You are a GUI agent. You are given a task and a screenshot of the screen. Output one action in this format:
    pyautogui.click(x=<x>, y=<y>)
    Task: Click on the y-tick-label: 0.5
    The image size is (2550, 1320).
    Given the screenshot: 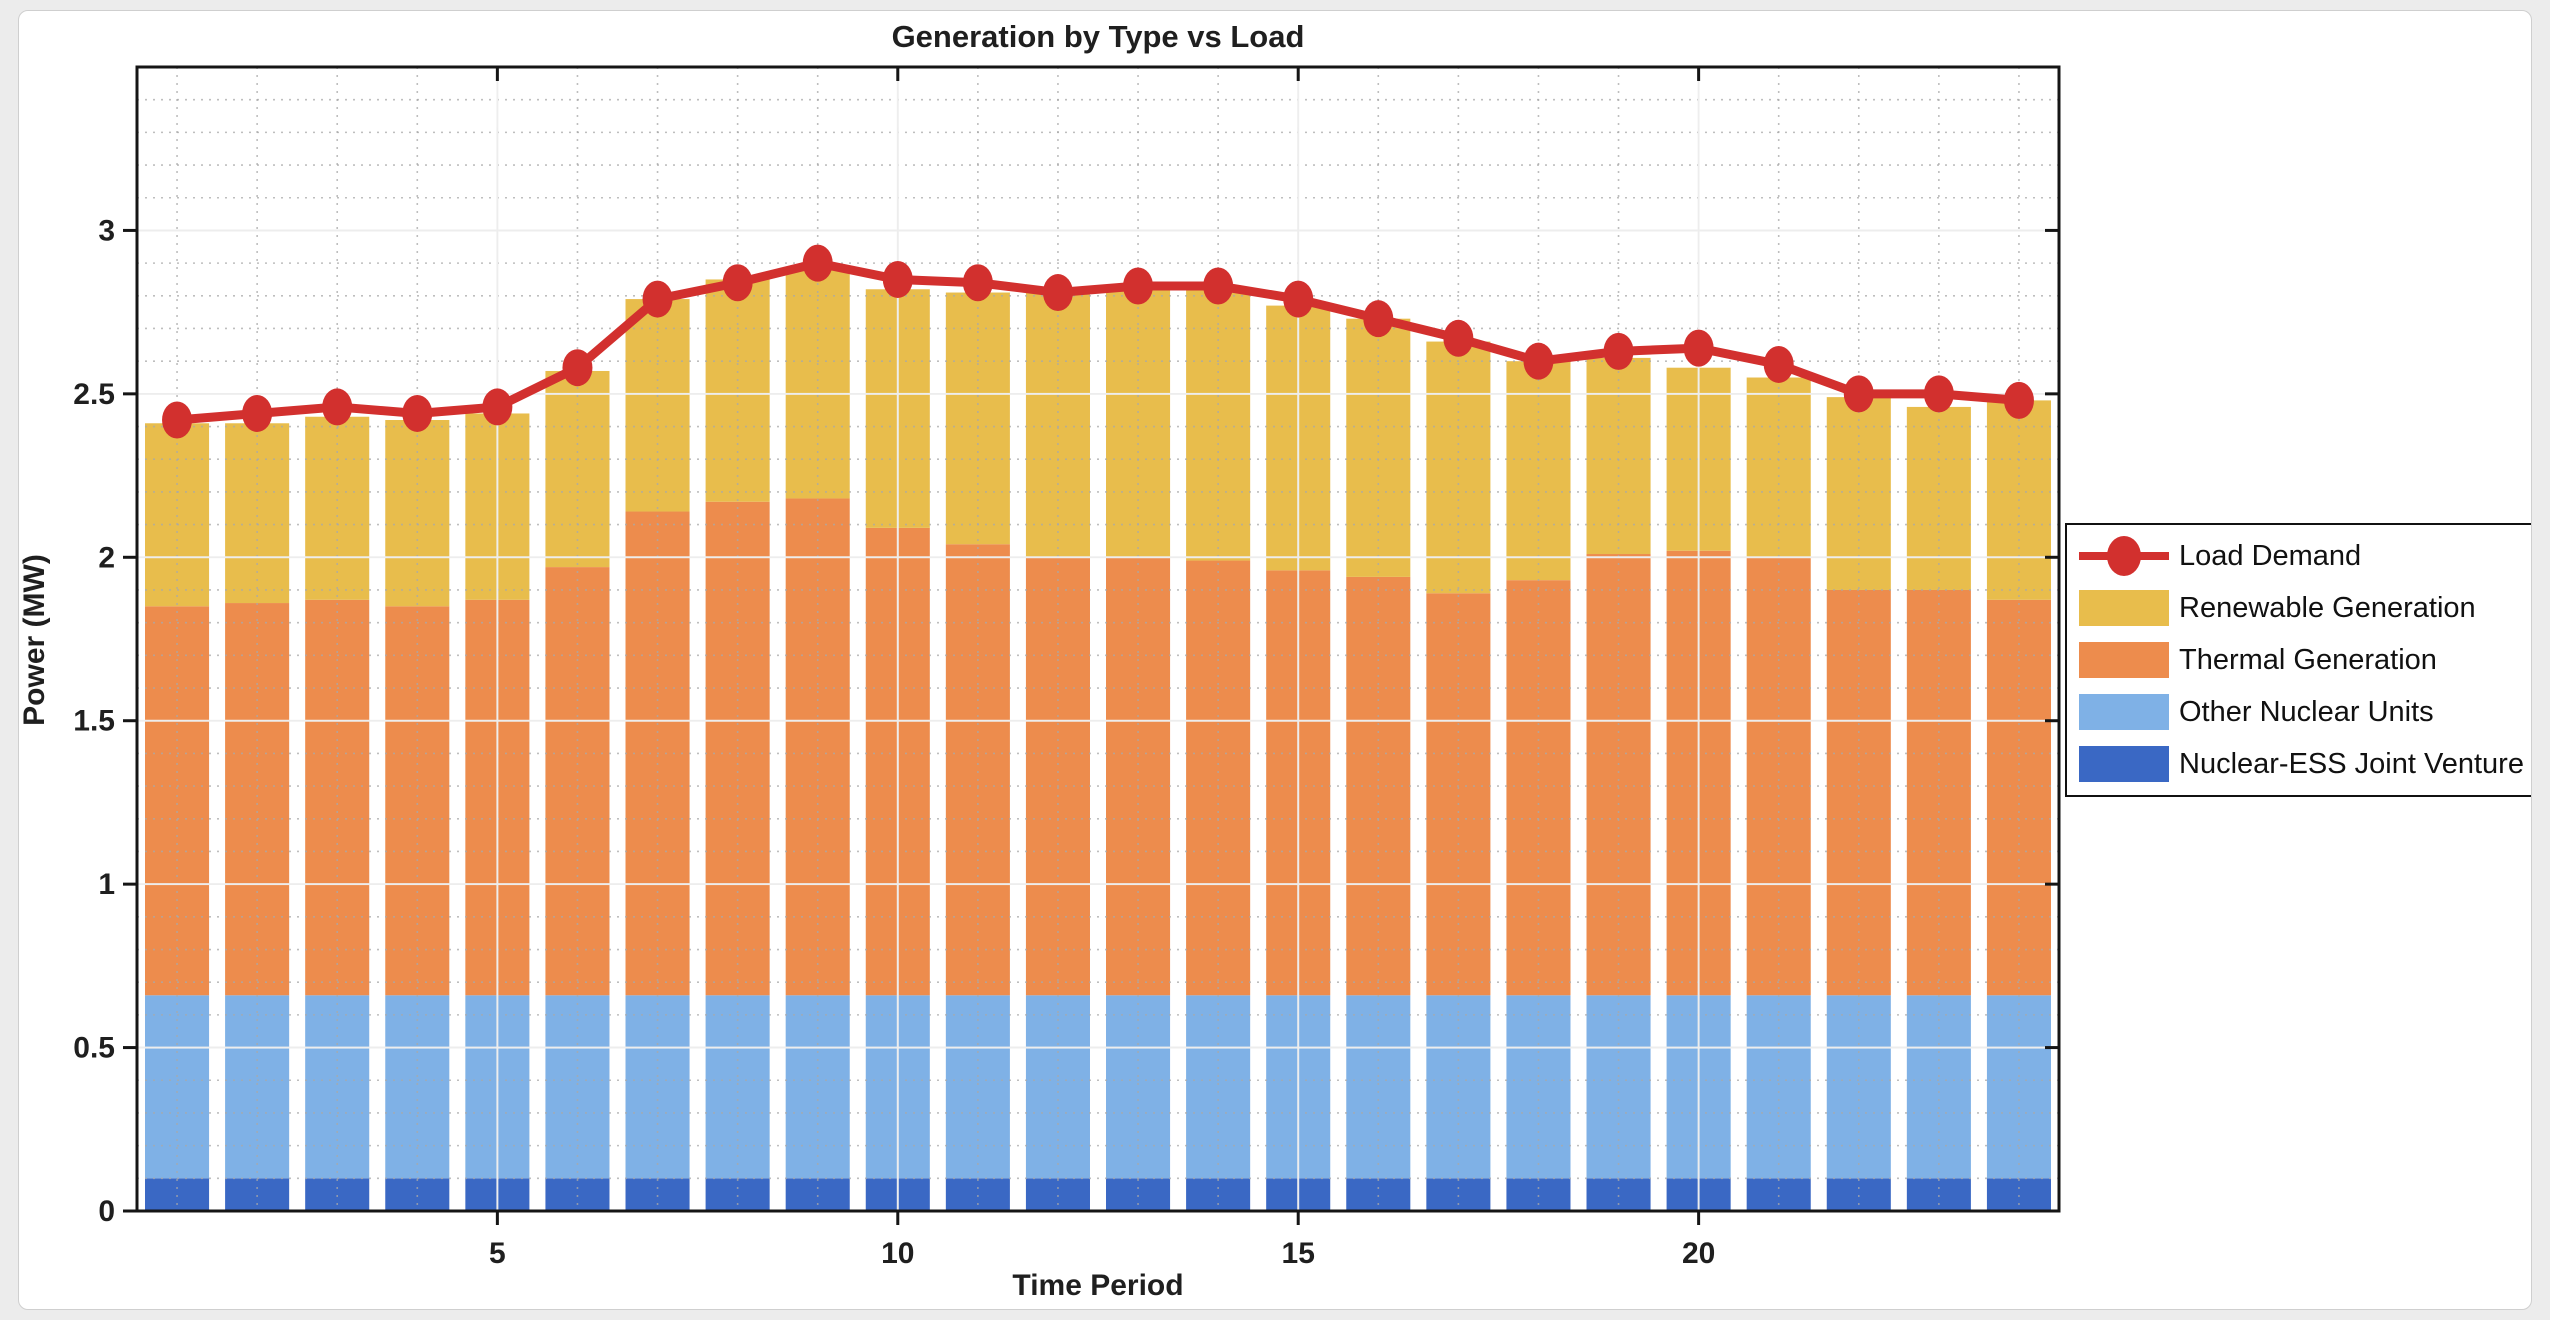 What is the action you would take?
    pyautogui.click(x=94, y=1048)
    